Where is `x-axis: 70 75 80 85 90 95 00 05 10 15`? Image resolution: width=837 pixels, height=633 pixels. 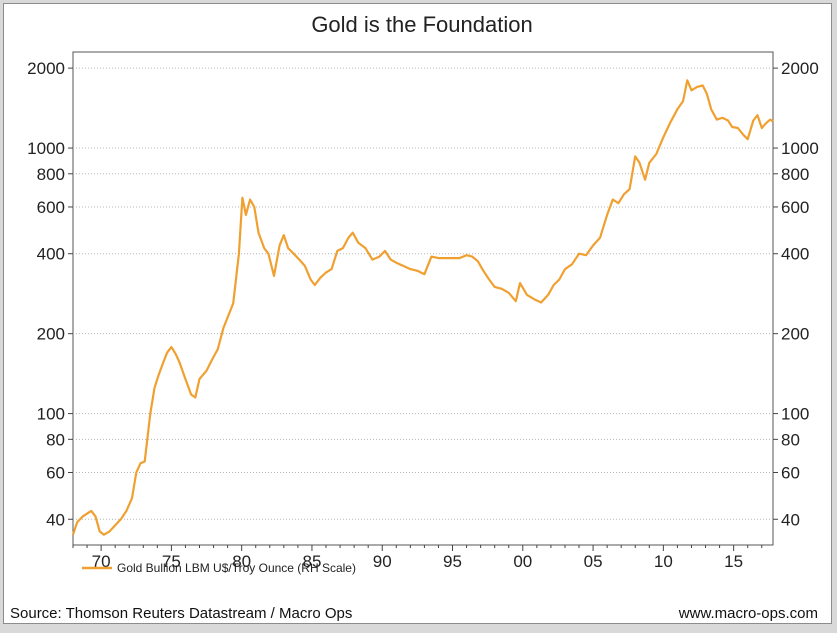
x-axis: 70 75 80 85 90 95 00 05 10 15 is located at coordinates (417, 558).